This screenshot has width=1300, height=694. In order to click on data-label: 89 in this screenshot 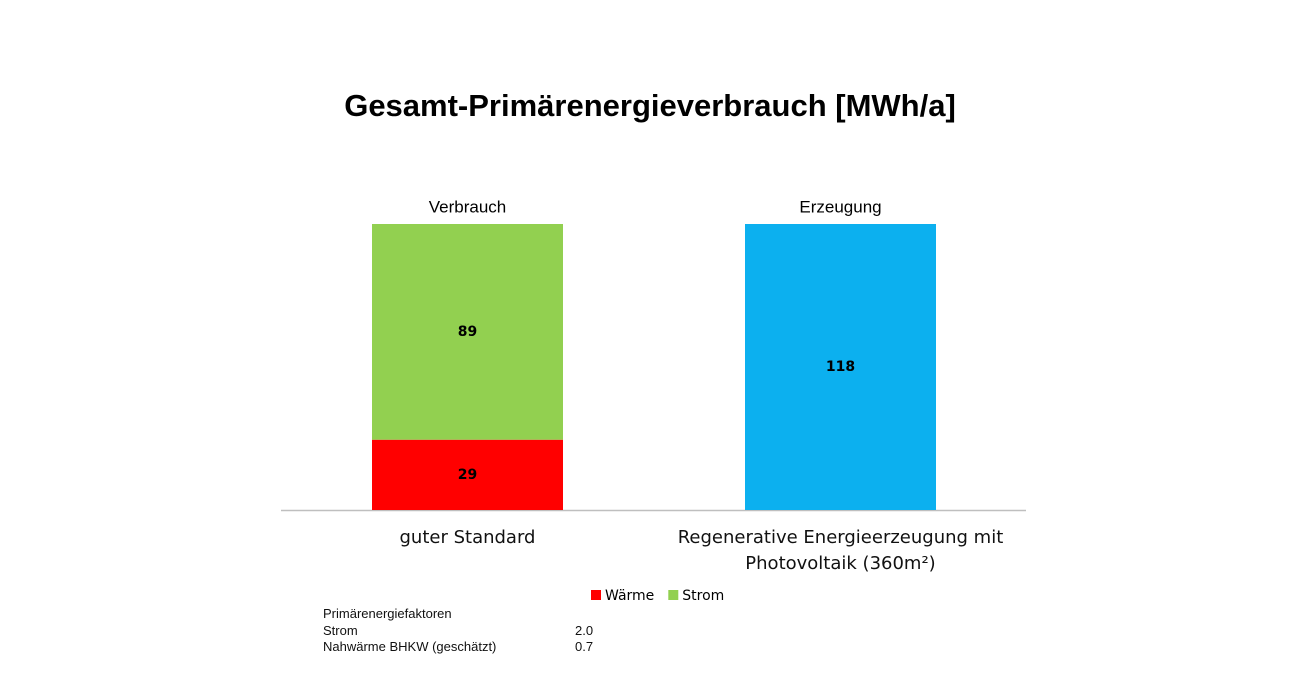, I will do `click(467, 332)`.